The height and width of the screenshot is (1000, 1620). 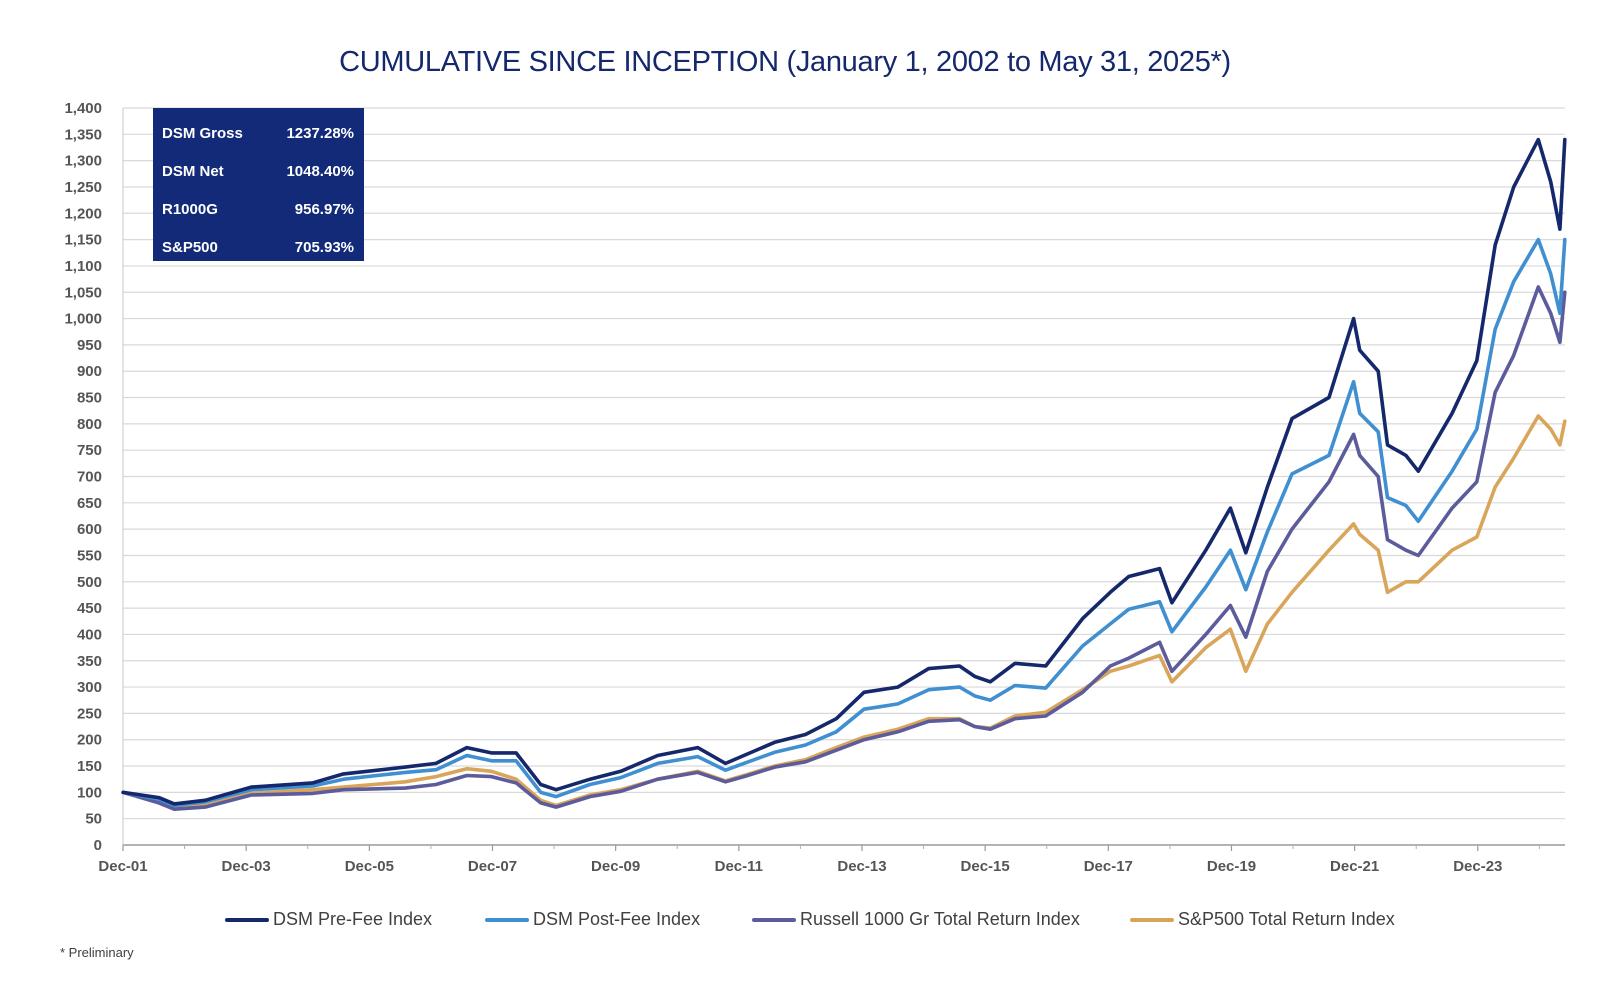 What do you see at coordinates (353, 919) in the screenshot?
I see `legend-label: DSM Pre-Fee Index` at bounding box center [353, 919].